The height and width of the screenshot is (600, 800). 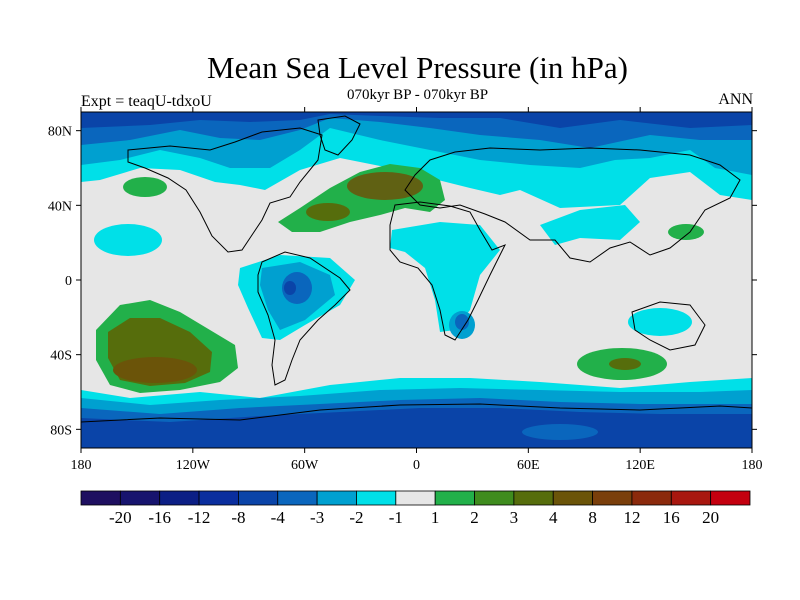 I want to click on colorbar-label: 3, so click(x=514, y=517).